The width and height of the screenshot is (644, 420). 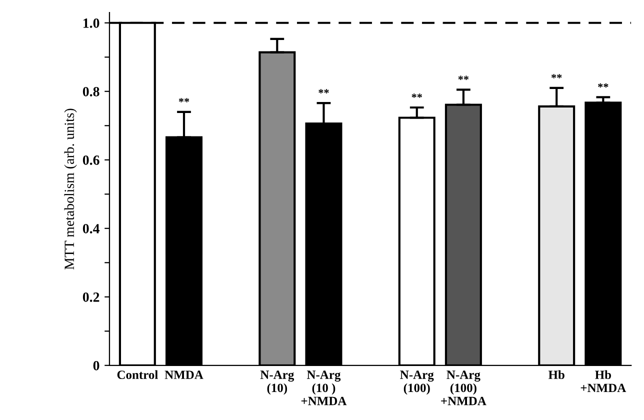 I want to click on x-tick-label: N-Arg (100) +NMDA, so click(x=463, y=388).